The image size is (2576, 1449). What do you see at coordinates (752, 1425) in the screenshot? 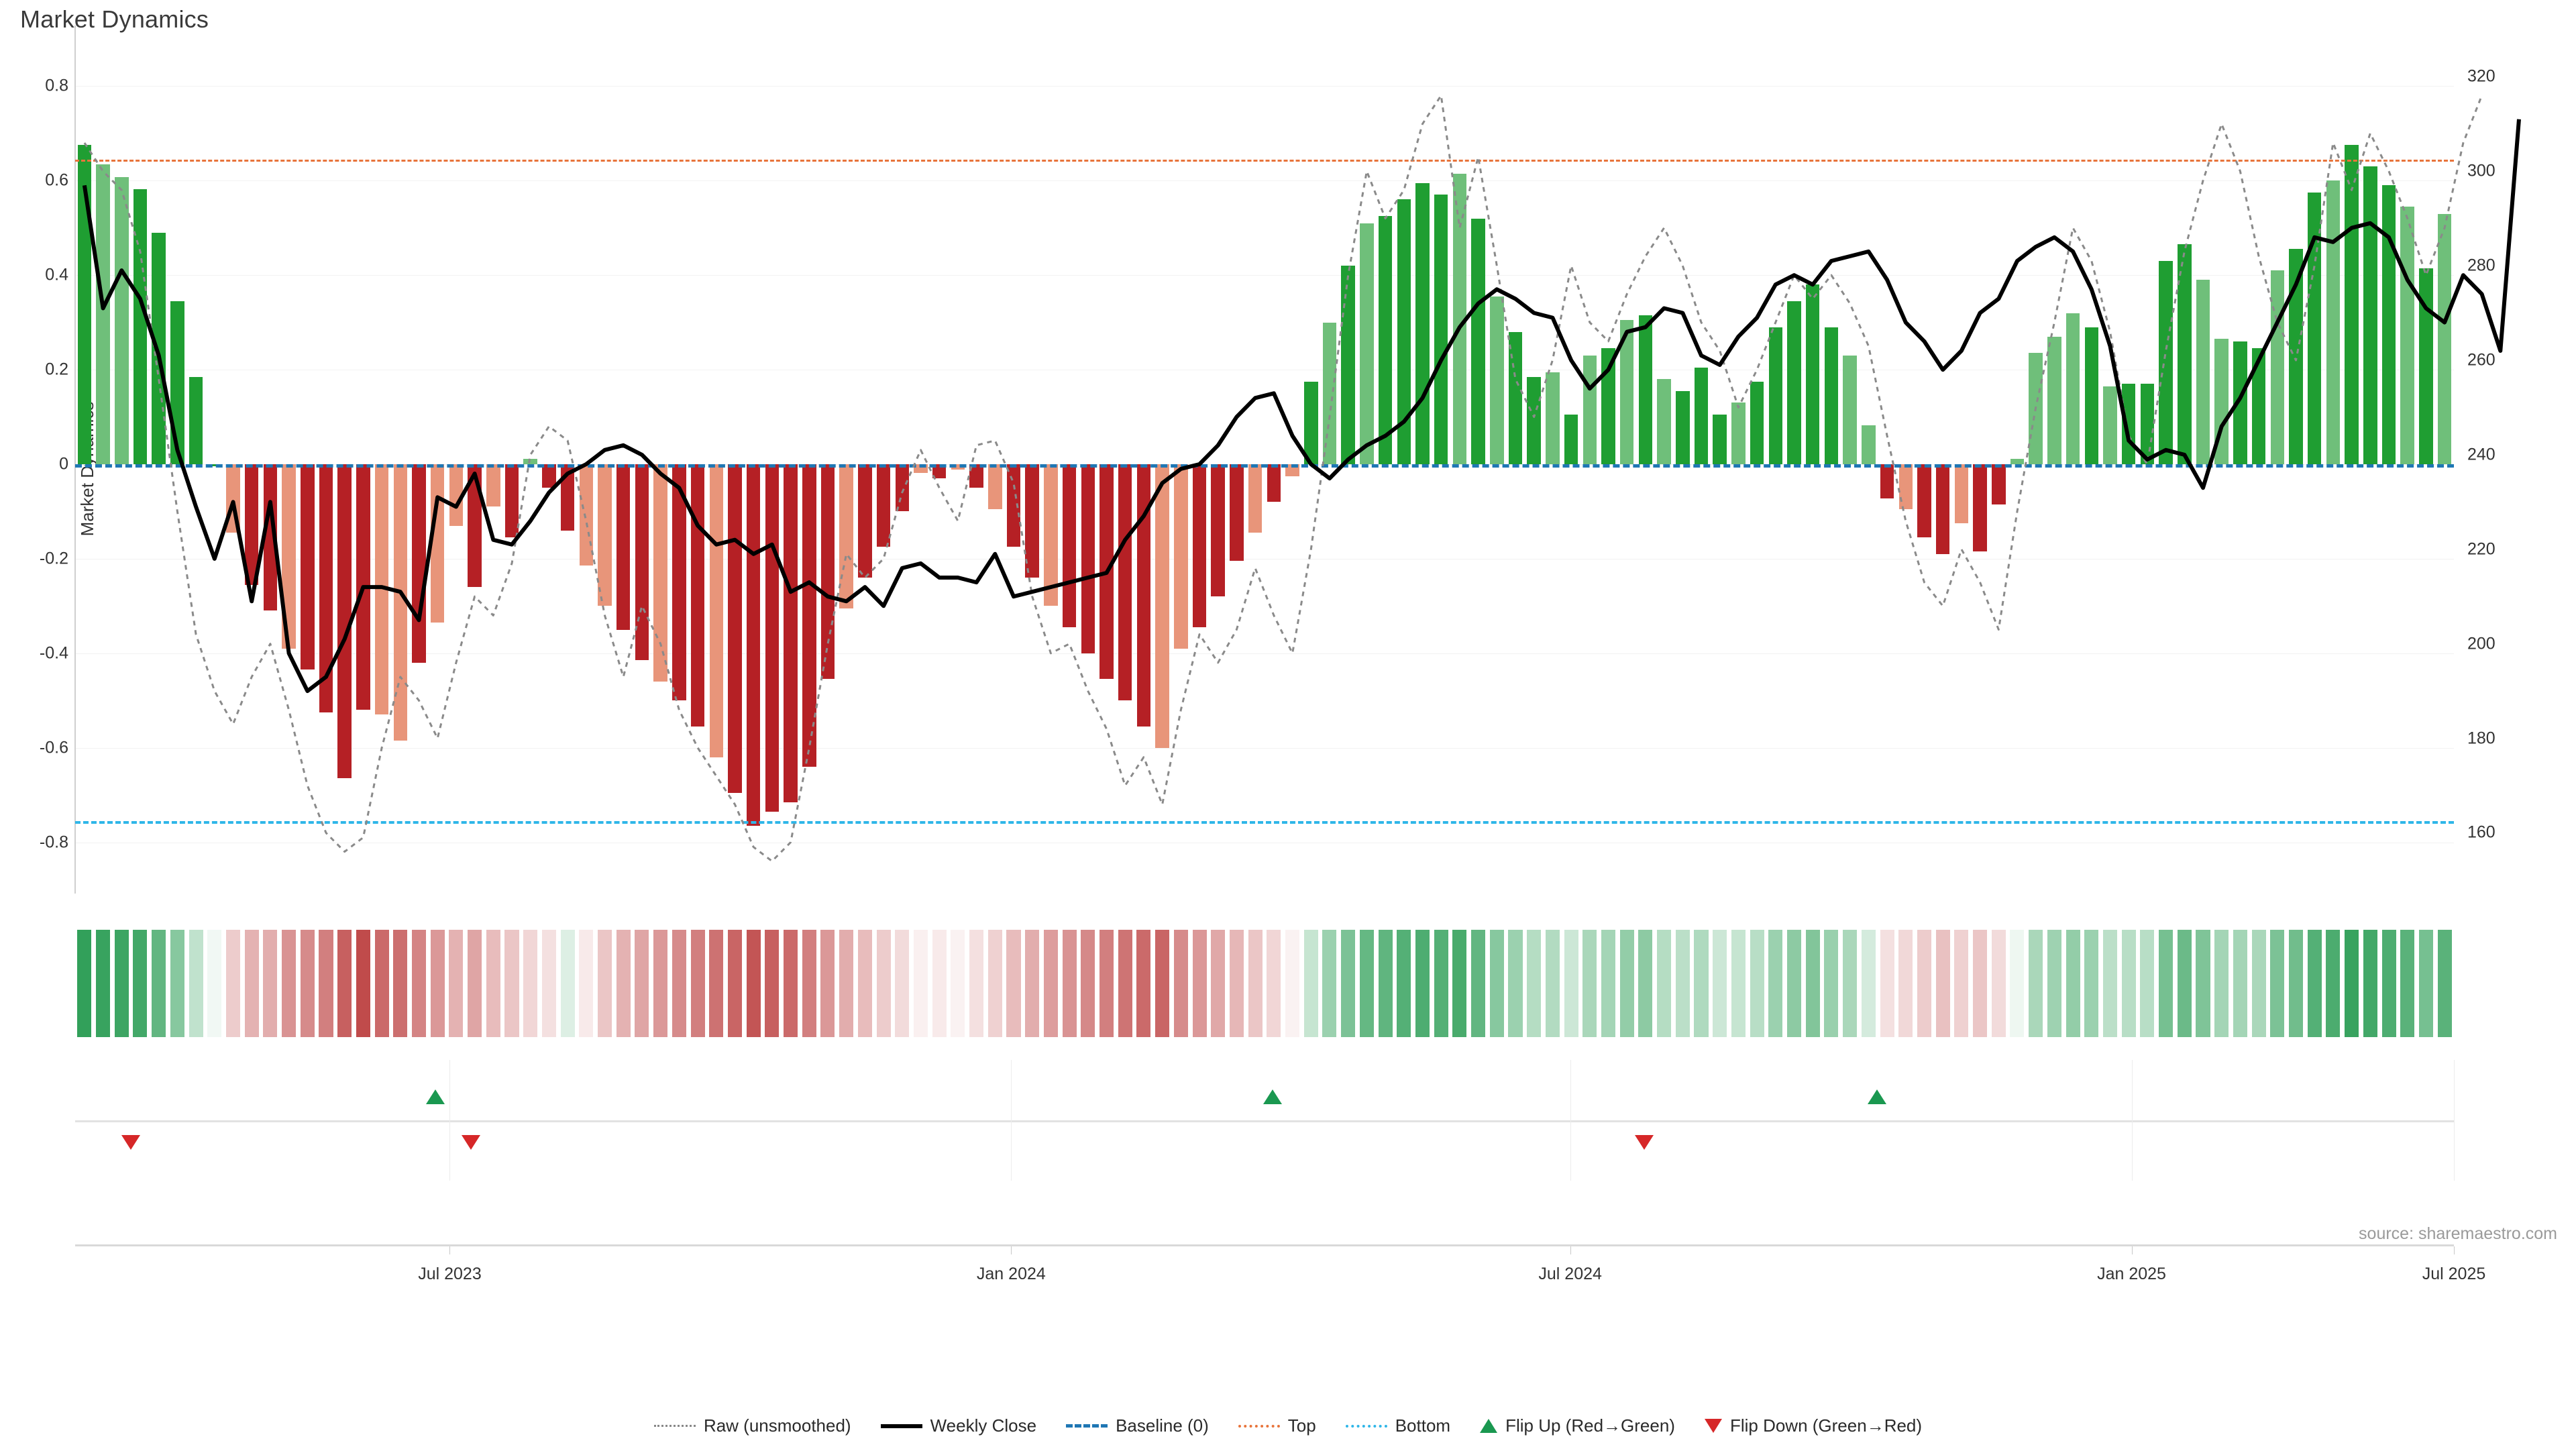
I see `legend-item-raw: Raw (unsmoothed)` at bounding box center [752, 1425].